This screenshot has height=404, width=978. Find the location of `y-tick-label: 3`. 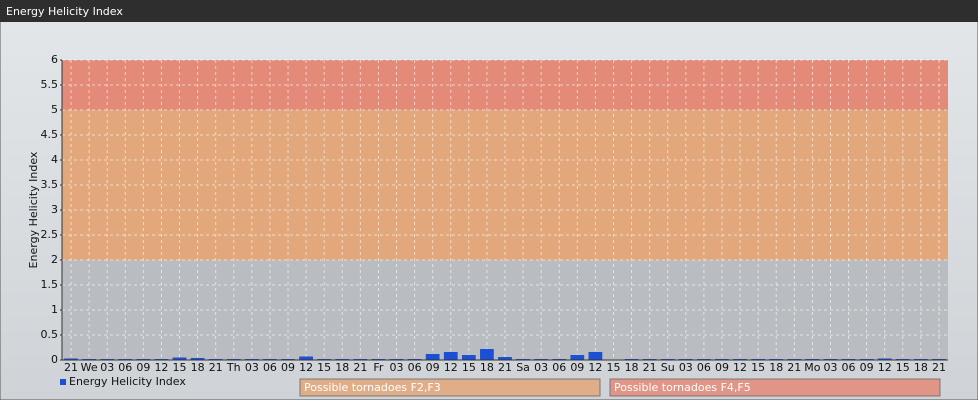

y-tick-label: 3 is located at coordinates (54, 209).